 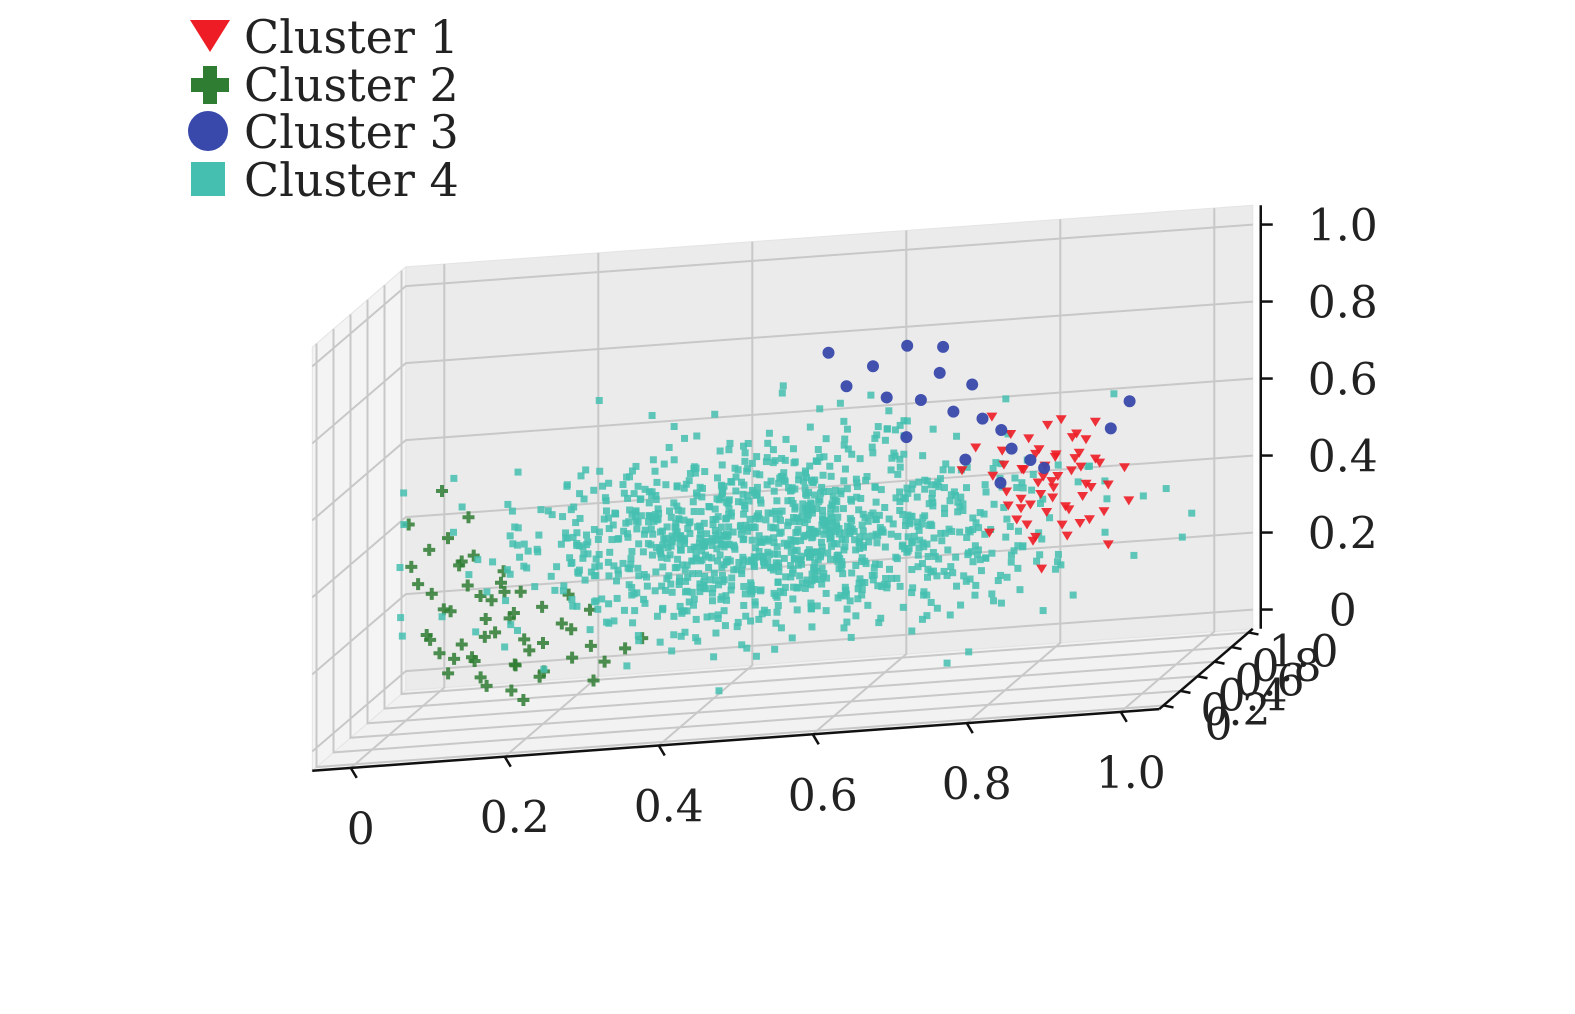 I want to click on x-tick-label: 0.4, so click(x=669, y=807).